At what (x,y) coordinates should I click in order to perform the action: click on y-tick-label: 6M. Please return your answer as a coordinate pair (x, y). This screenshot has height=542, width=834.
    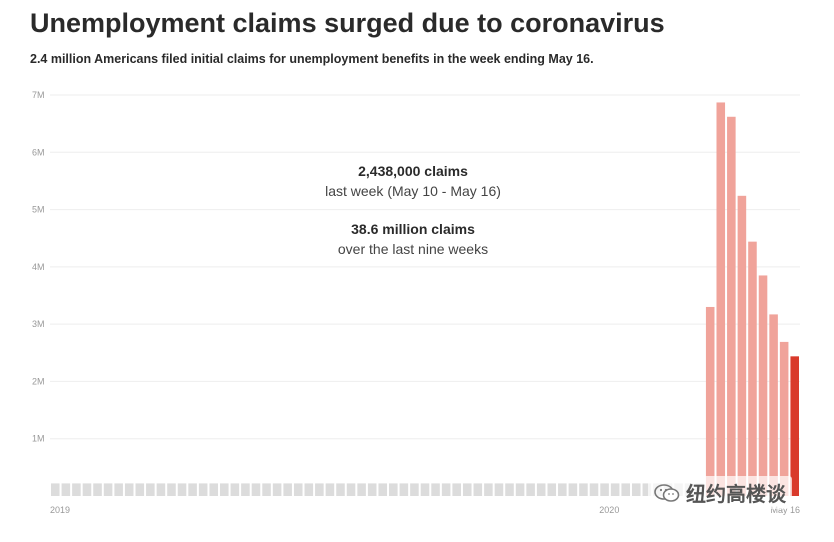
    Looking at the image, I should click on (38, 152).